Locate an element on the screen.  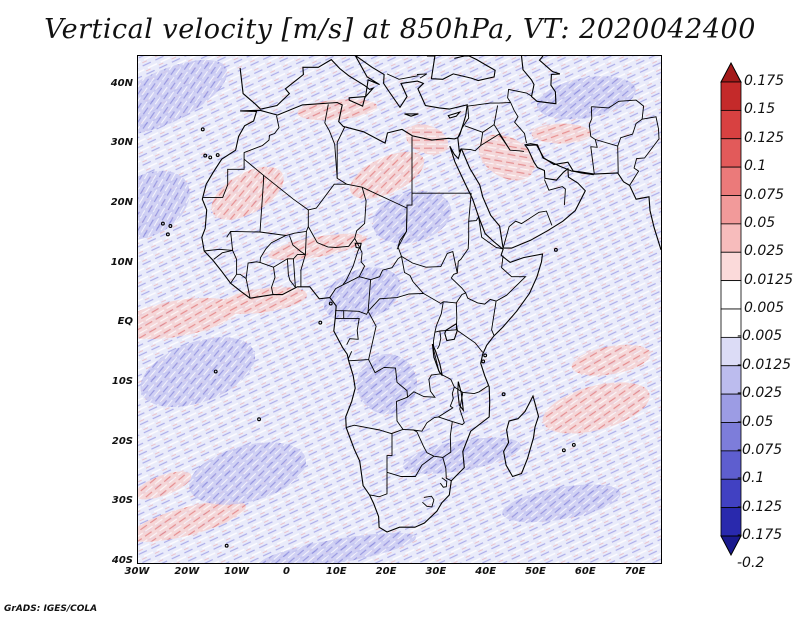
lat-tick-label: 40S is located at coordinates (122, 560).